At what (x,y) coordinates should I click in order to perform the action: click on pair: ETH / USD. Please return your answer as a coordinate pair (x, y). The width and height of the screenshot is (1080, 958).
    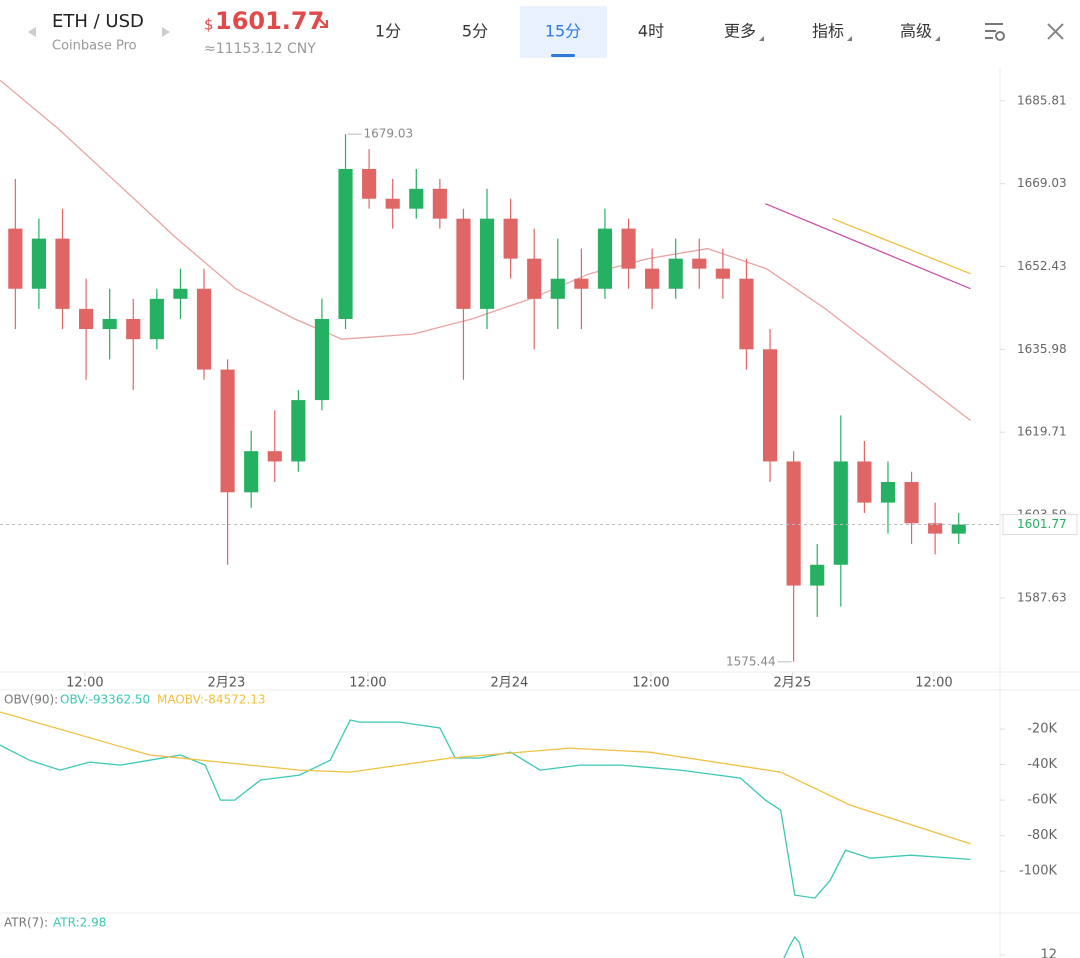
    Looking at the image, I should click on (98, 21).